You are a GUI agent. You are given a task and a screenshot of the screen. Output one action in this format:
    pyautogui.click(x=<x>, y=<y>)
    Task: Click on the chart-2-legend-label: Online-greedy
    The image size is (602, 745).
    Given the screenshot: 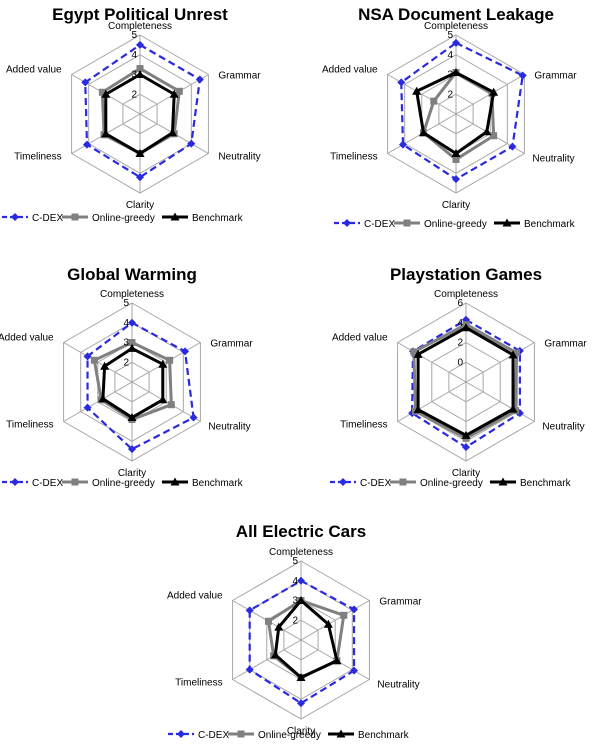 What is the action you would take?
    pyautogui.click(x=455, y=224)
    